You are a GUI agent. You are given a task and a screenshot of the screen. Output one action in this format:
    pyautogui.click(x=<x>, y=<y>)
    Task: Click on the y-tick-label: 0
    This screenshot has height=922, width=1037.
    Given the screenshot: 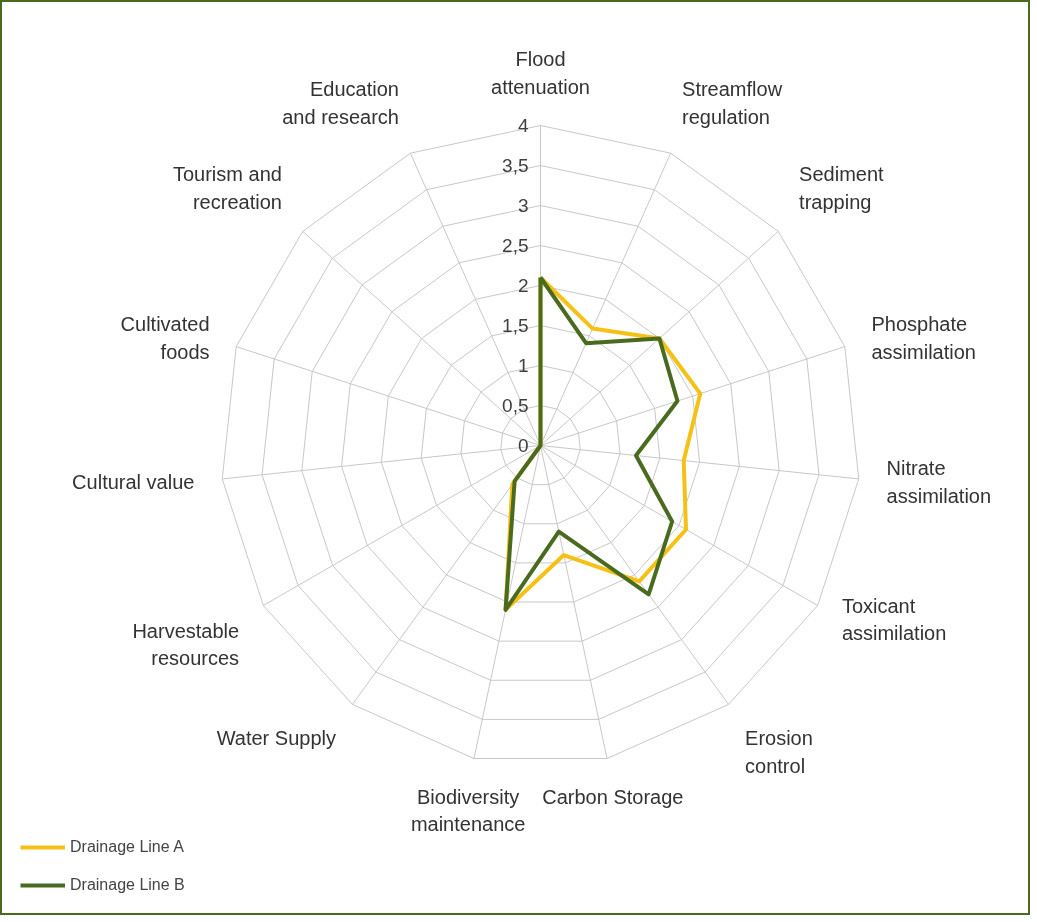 What is the action you would take?
    pyautogui.click(x=523, y=445)
    